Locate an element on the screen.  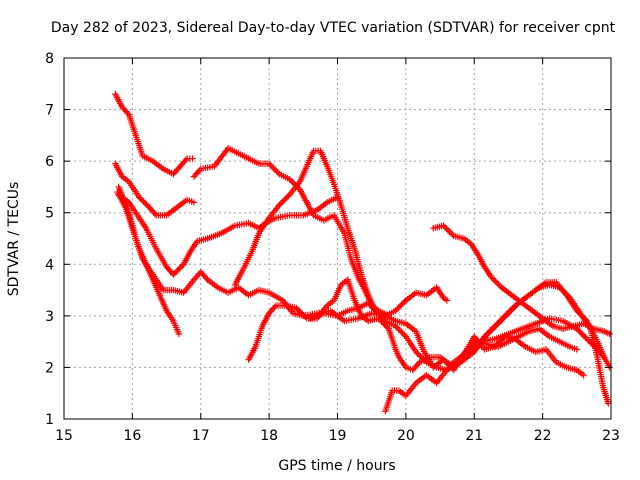
y-tick-label: 6 is located at coordinates (49, 162).